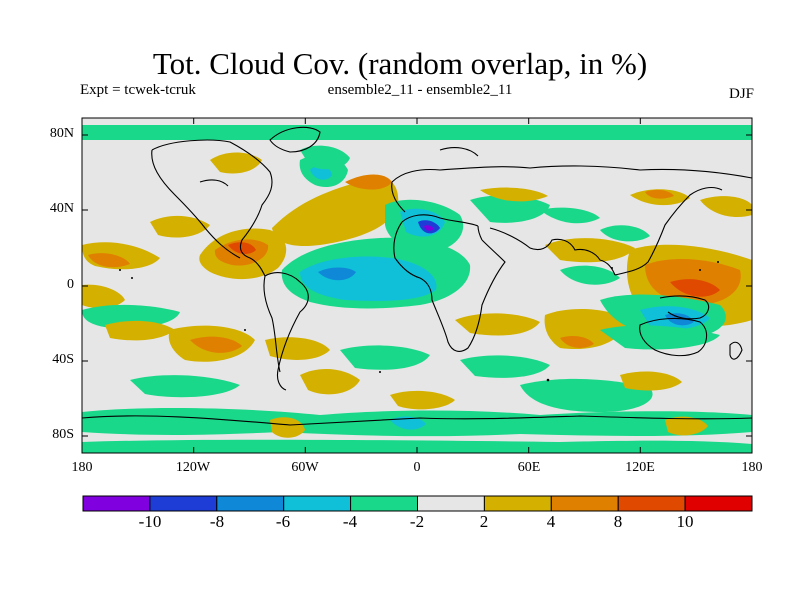 This screenshot has height=600, width=800. Describe the element at coordinates (656, 263) in the screenshot. I see `field-indo-pacific` at that location.